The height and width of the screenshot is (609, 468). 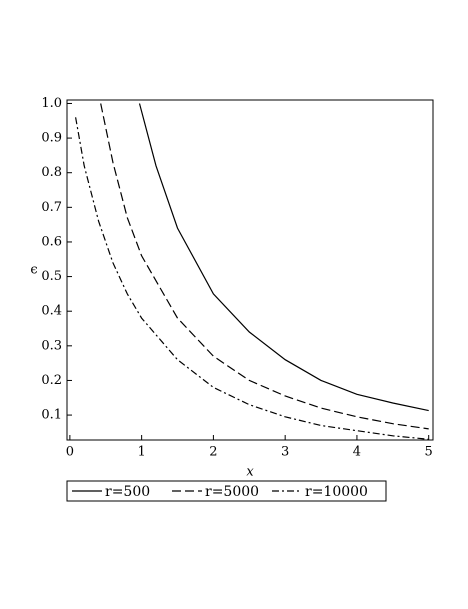 I want to click on y-tick-label: 0.4, so click(x=51, y=311).